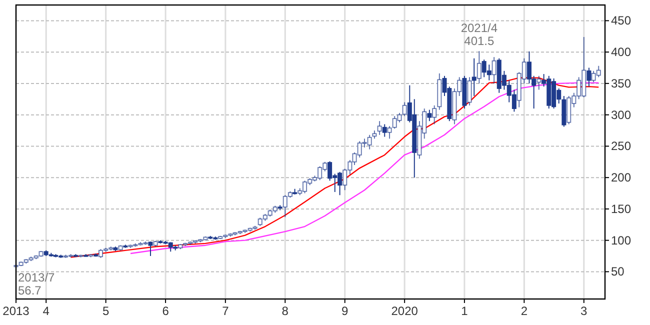 This screenshot has height=325, width=650. Describe the element at coordinates (584, 311) in the screenshot. I see `x-tick-label: 3` at that location.